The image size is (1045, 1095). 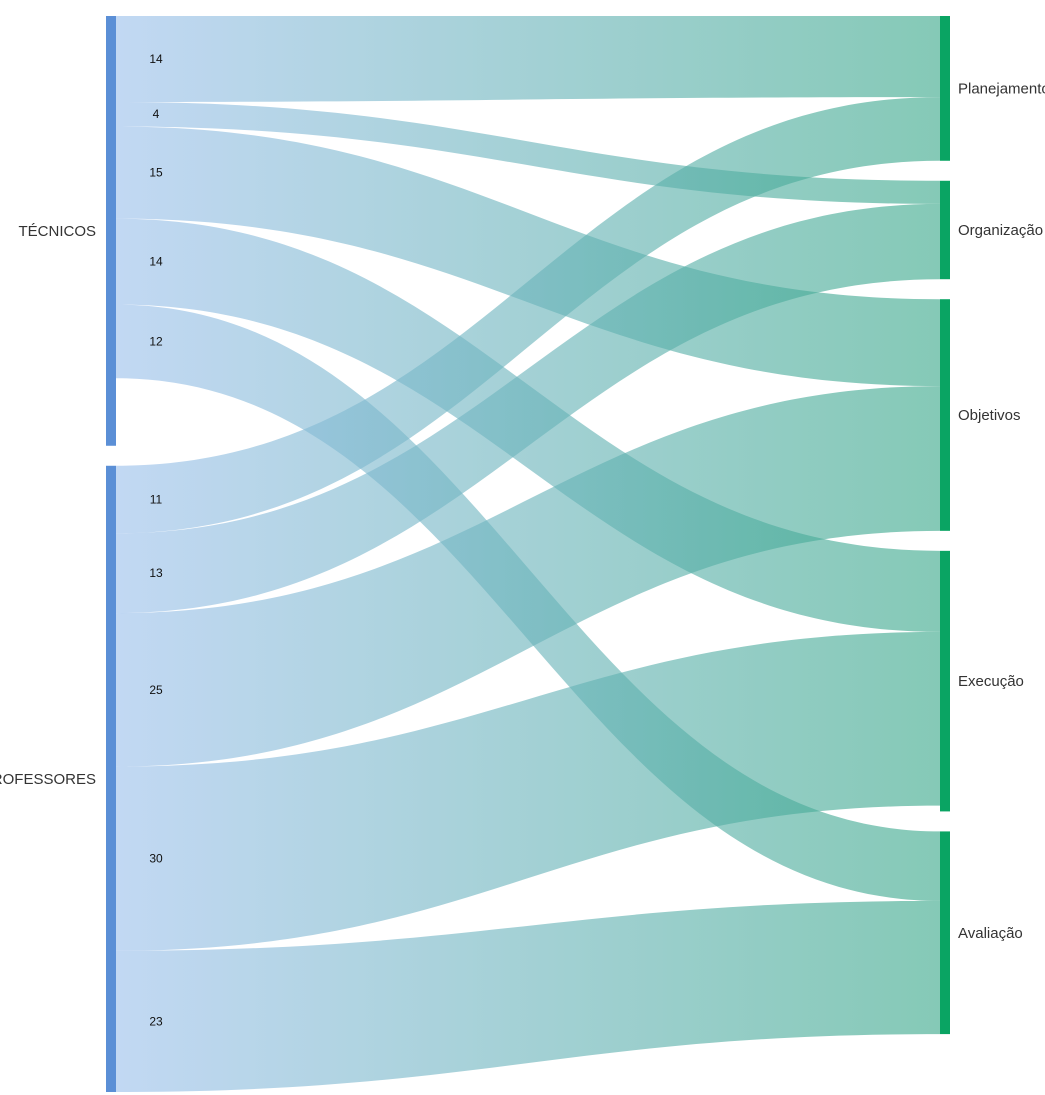 What do you see at coordinates (1001, 88) in the screenshot?
I see `node-label-planejamento: Planejamento` at bounding box center [1001, 88].